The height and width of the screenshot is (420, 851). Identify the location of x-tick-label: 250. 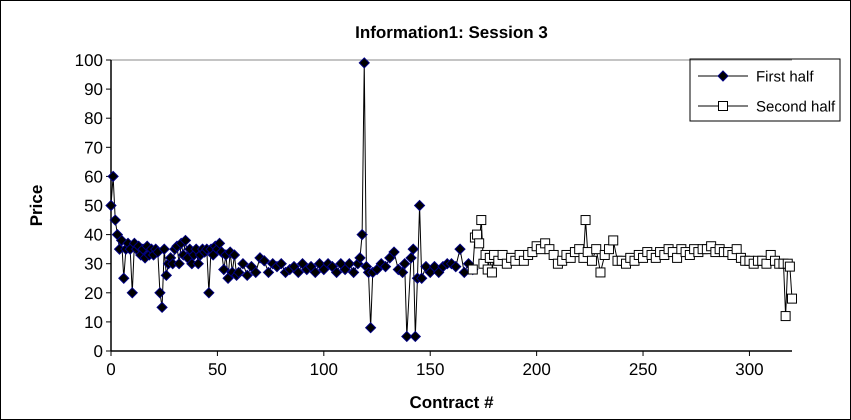
(643, 369).